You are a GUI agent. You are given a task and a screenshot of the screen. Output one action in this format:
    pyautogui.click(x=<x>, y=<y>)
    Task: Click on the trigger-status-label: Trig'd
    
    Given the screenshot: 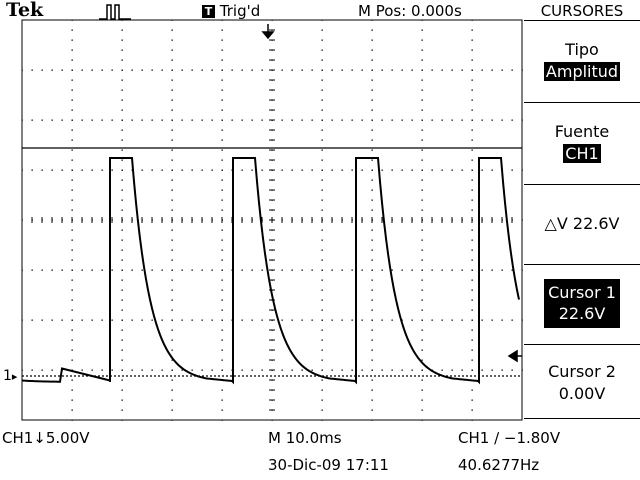 What is the action you would take?
    pyautogui.click(x=240, y=11)
    